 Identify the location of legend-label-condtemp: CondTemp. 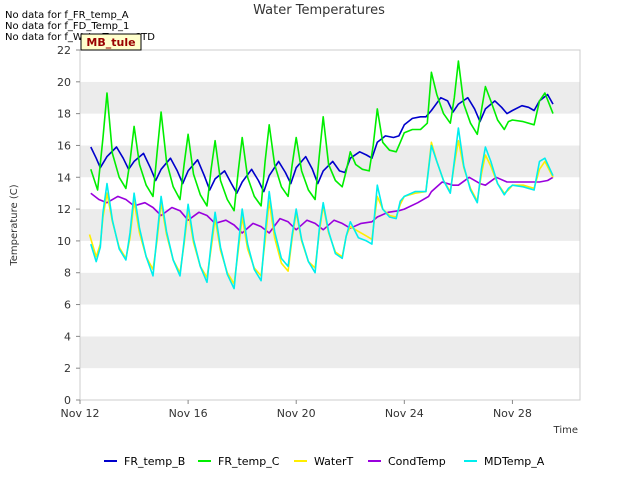
(417, 461).